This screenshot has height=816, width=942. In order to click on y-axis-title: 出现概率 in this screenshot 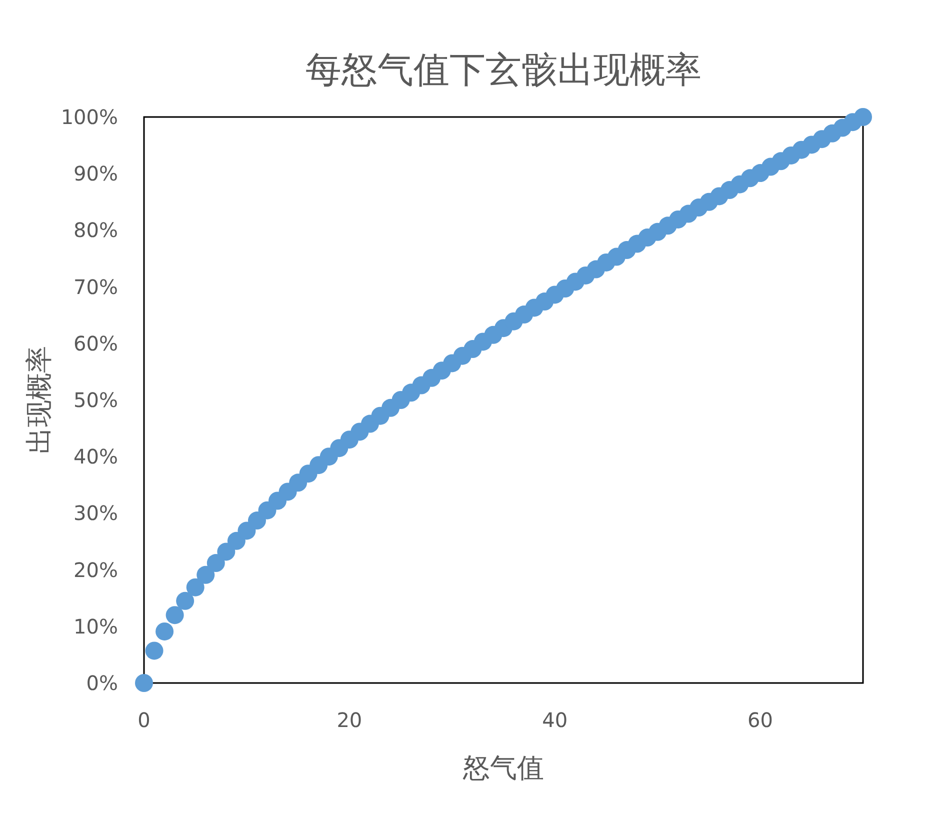, I will do `click(39, 400)`.